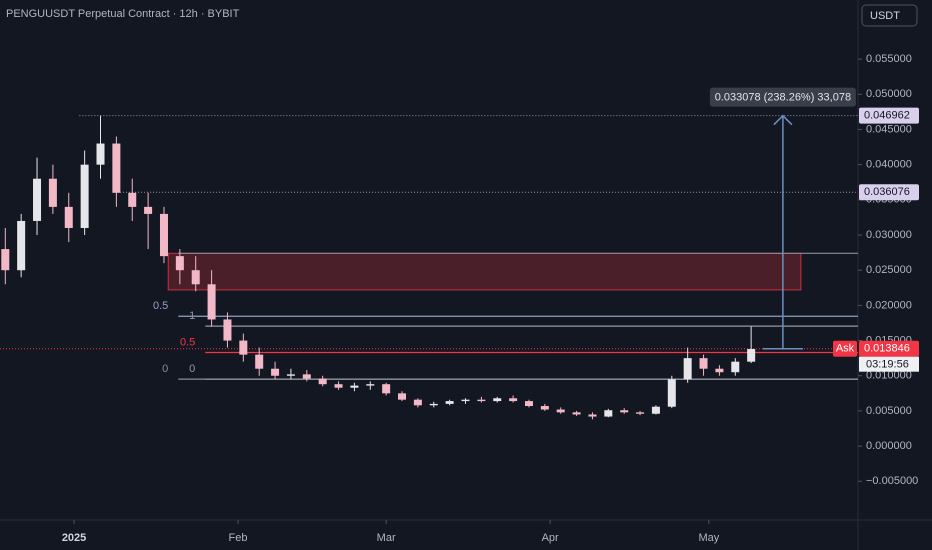  I want to click on y-tick-label: −0.005000, so click(892, 481).